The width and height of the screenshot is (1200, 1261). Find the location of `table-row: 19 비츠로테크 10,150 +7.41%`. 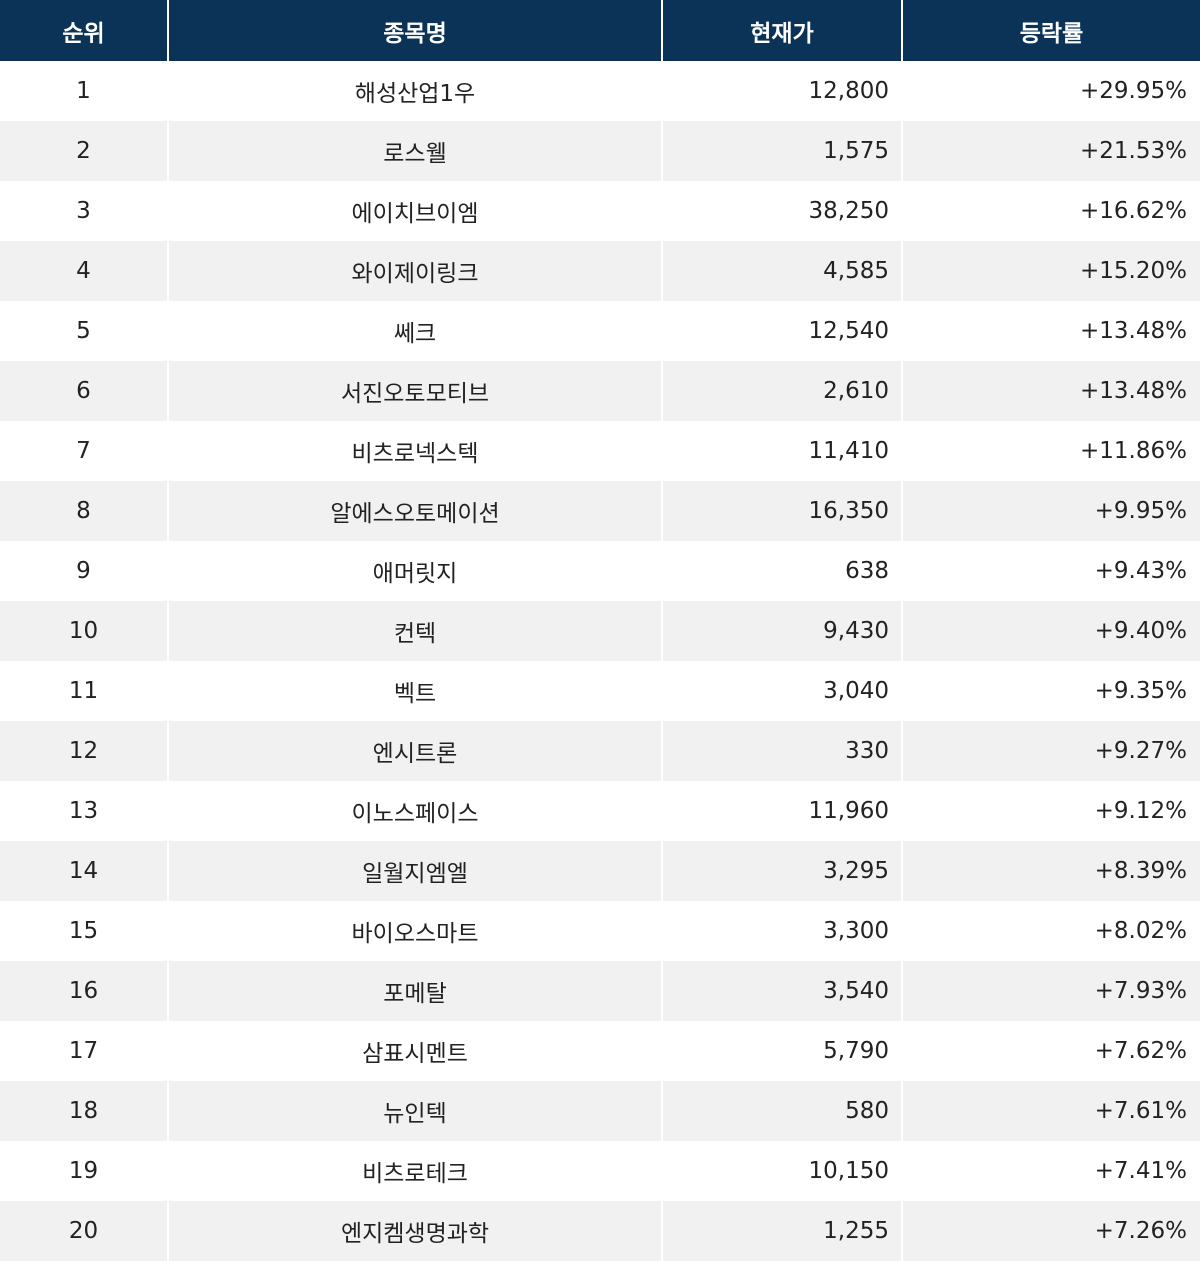

table-row: 19 비츠로테크 10,150 +7.41% is located at coordinates (600, 1171).